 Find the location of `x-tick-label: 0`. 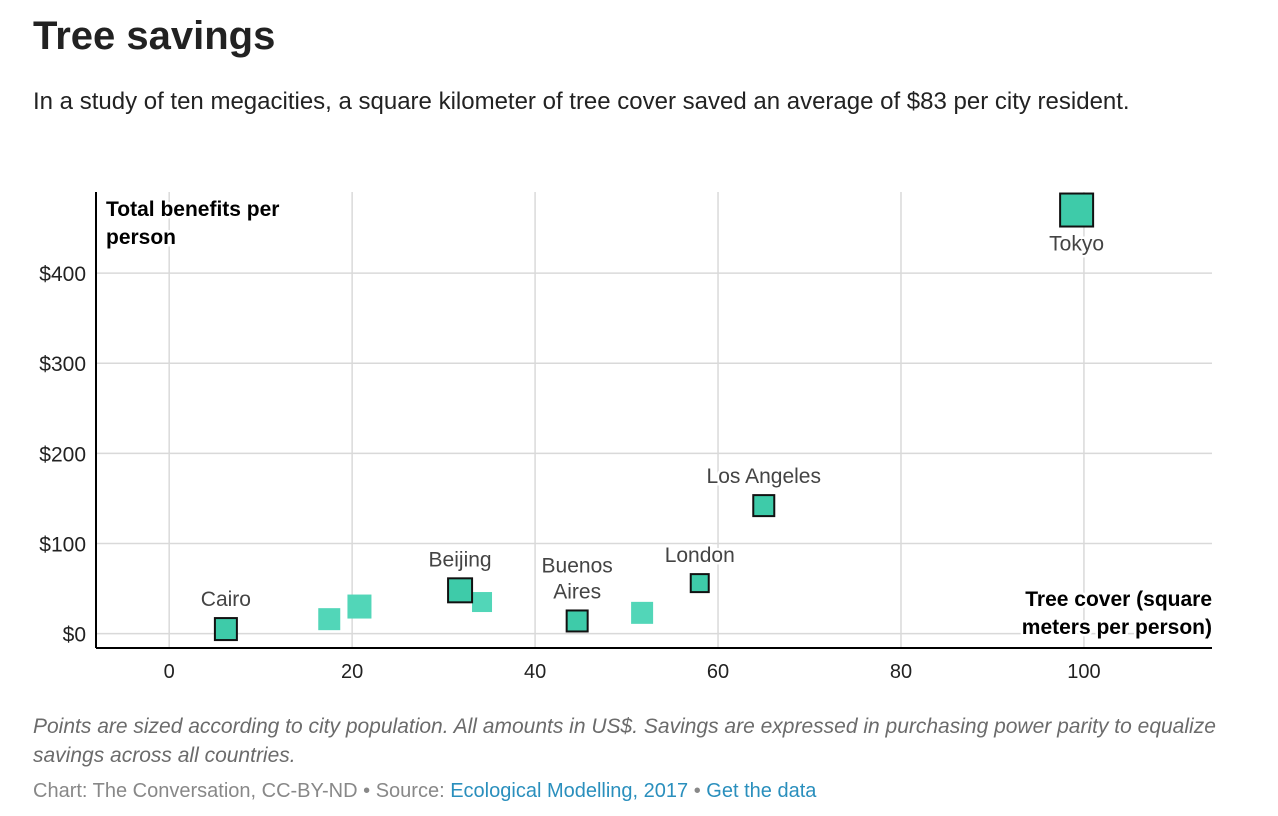

x-tick-label: 0 is located at coordinates (169, 672).